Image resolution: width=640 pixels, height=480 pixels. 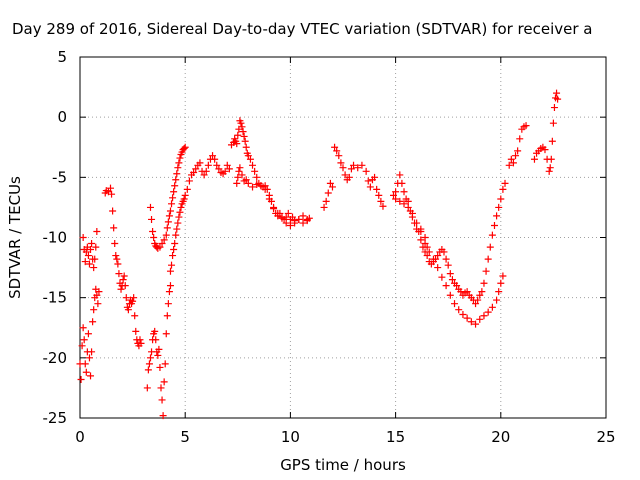 What do you see at coordinates (500, 437) in the screenshot?
I see `x-tick-label: 20` at bounding box center [500, 437].